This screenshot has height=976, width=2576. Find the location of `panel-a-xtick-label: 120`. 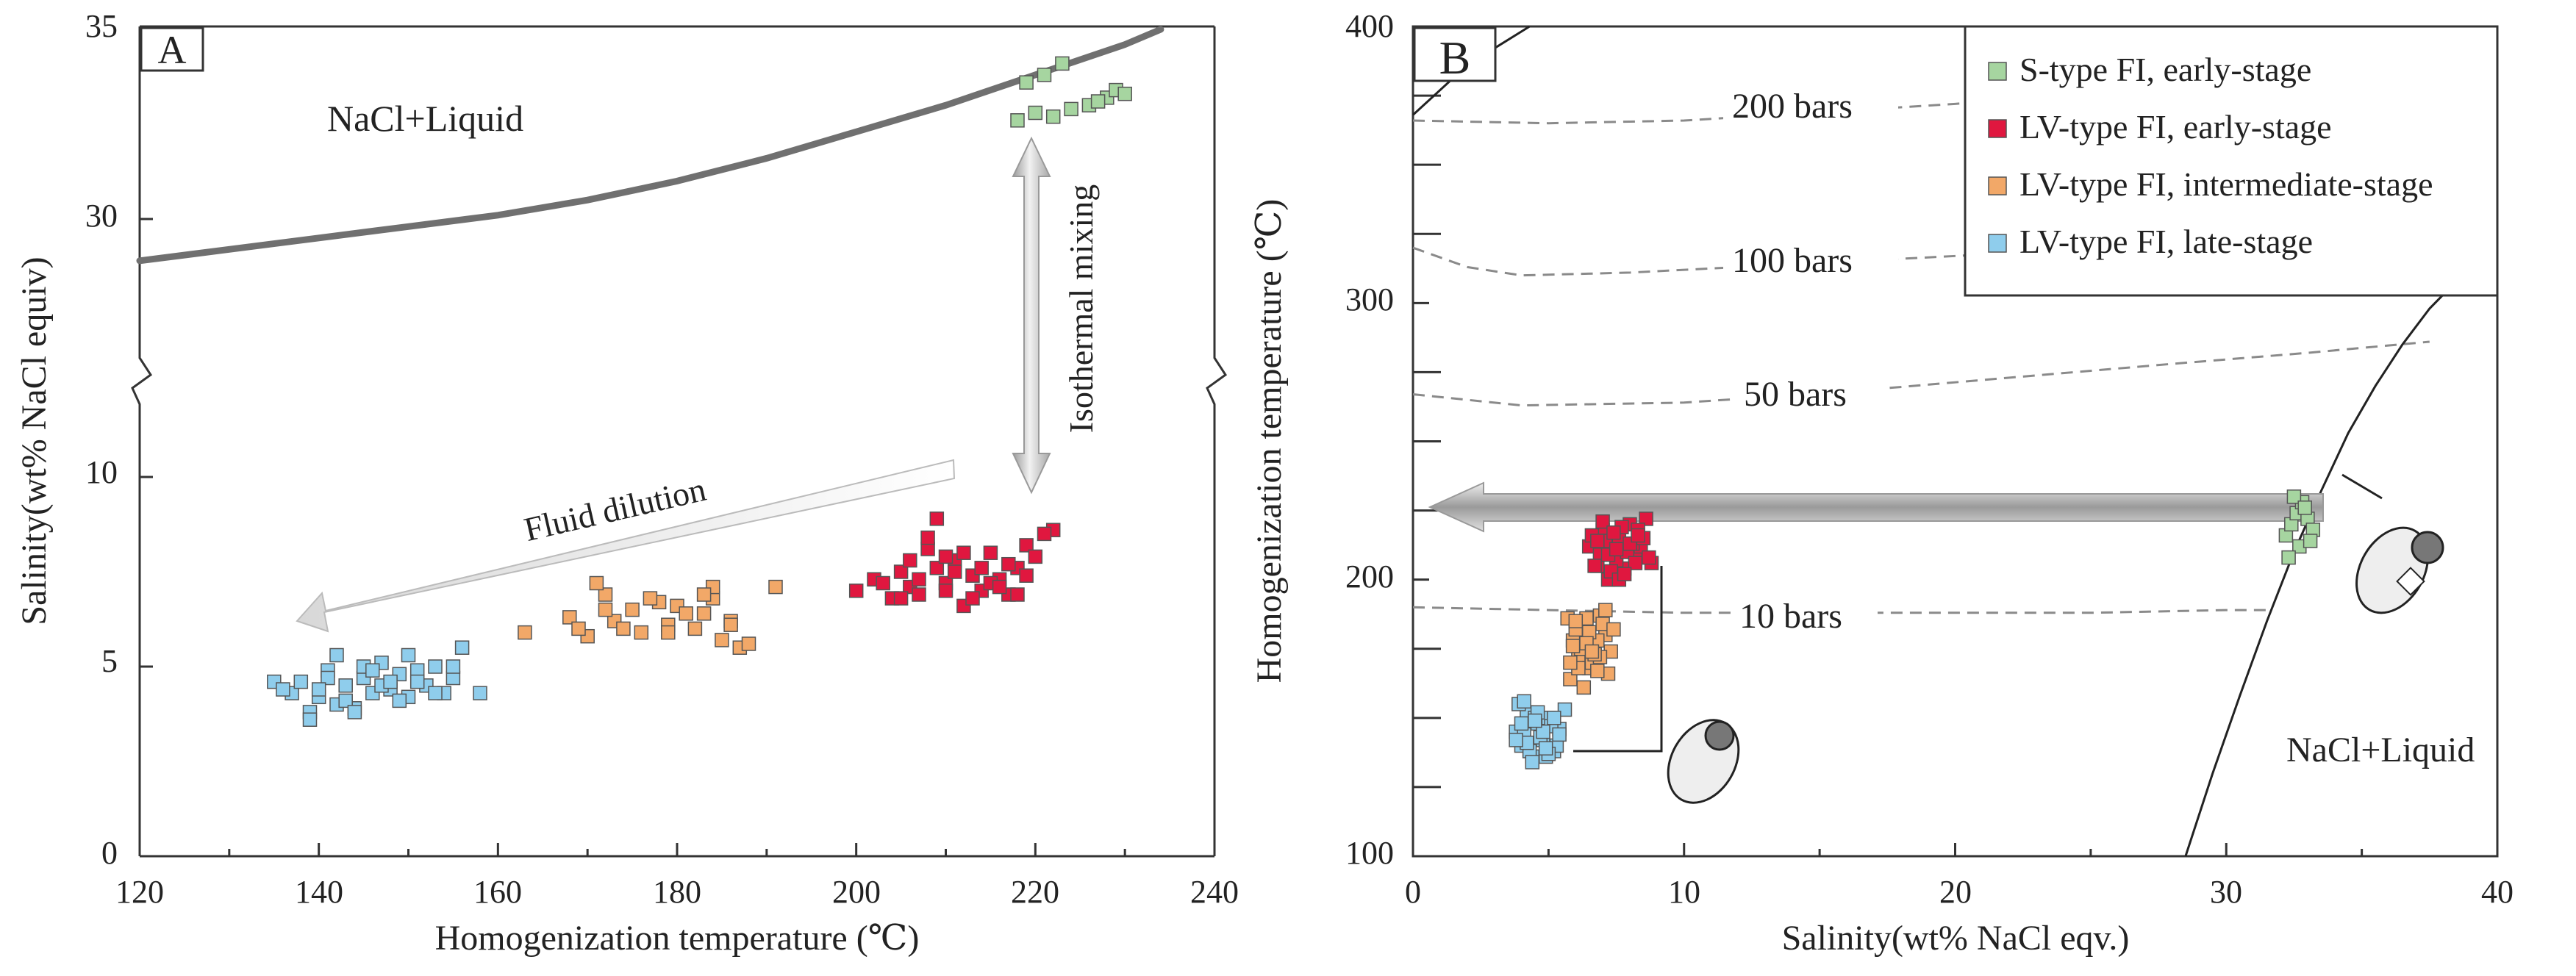

panel-a-xtick-label: 120 is located at coordinates (139, 892).